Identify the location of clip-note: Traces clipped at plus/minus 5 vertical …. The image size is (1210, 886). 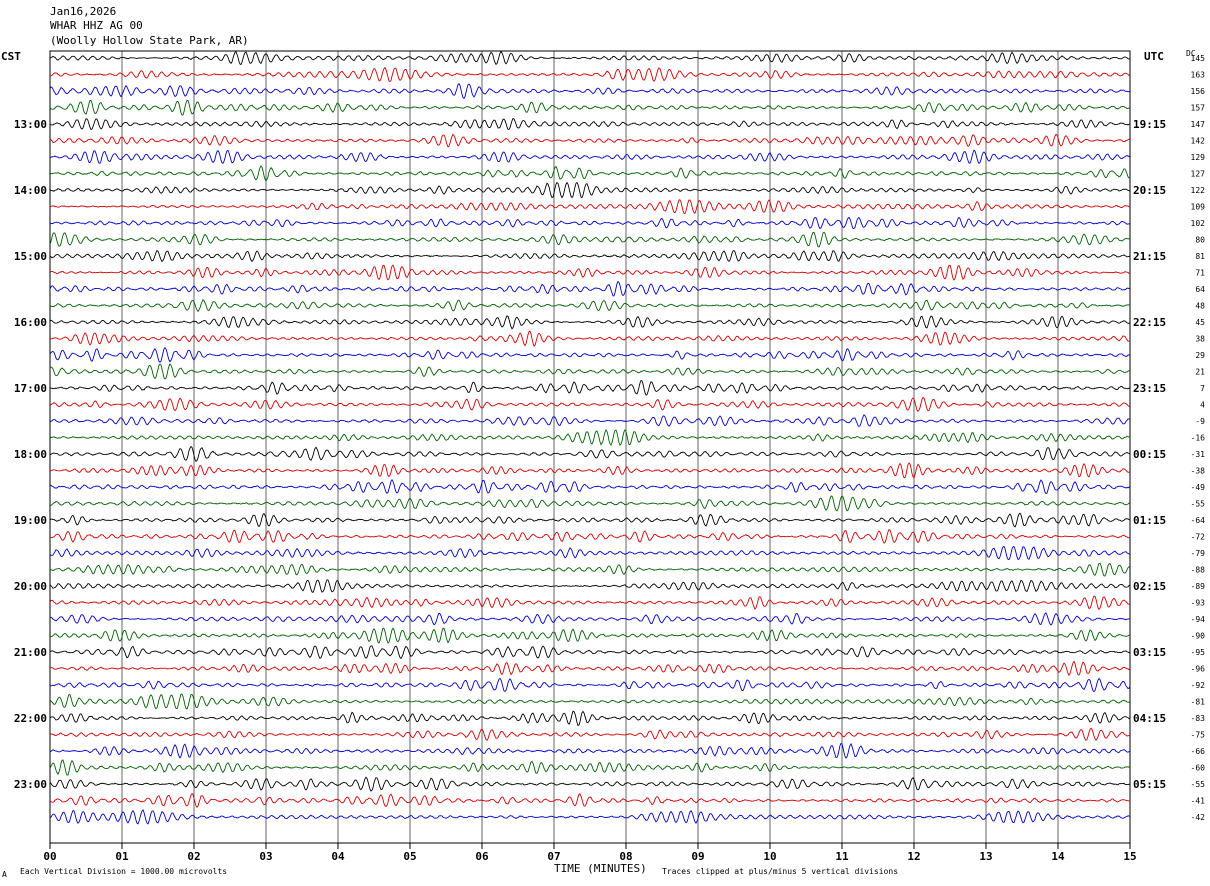
(780, 871).